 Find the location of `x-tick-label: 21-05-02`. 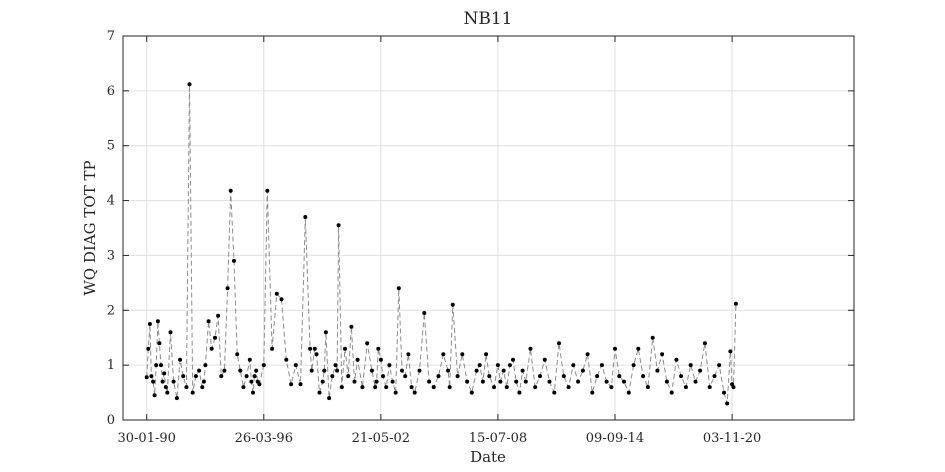

x-tick-label: 21-05-02 is located at coordinates (381, 438).